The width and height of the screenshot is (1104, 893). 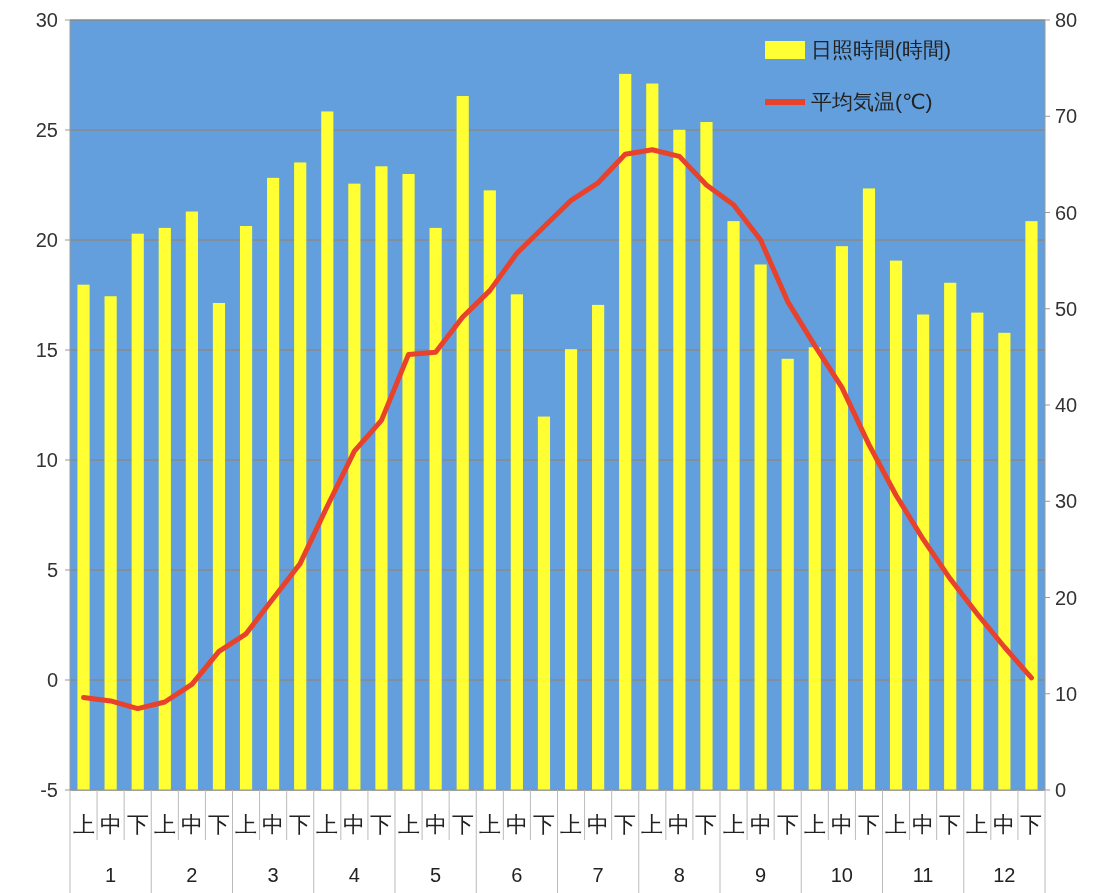 What do you see at coordinates (1066, 212) in the screenshot?
I see `y2-tick-label: 60` at bounding box center [1066, 212].